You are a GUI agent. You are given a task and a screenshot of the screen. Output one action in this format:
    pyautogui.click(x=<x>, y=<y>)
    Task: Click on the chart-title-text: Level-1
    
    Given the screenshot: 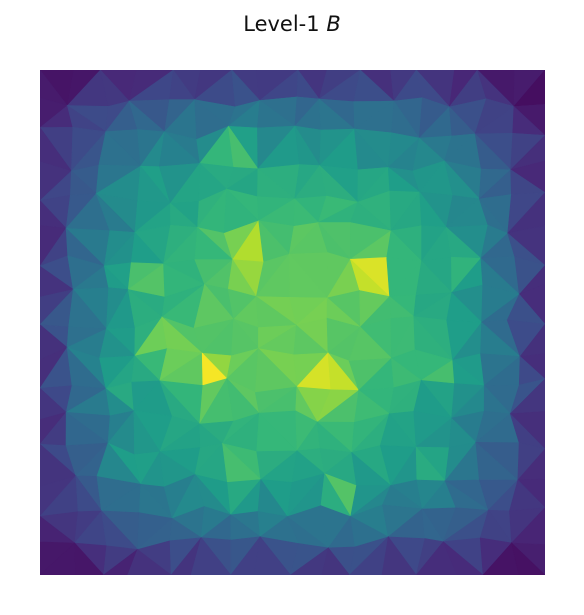 What is the action you would take?
    pyautogui.click(x=281, y=24)
    